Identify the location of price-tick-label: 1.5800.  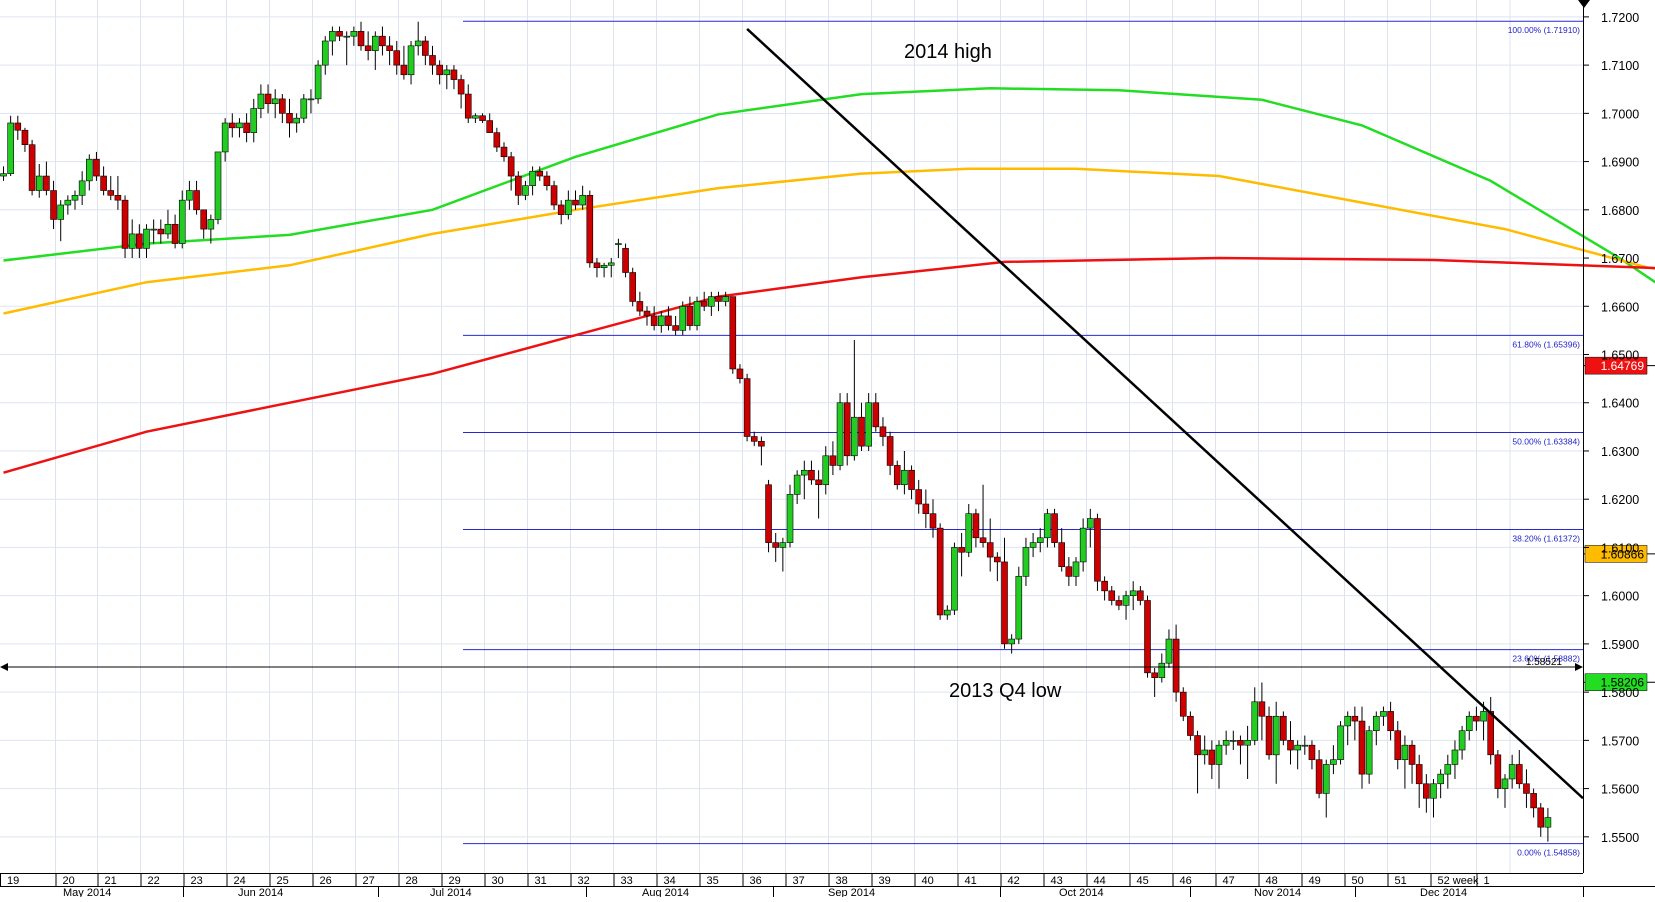
(1620, 693).